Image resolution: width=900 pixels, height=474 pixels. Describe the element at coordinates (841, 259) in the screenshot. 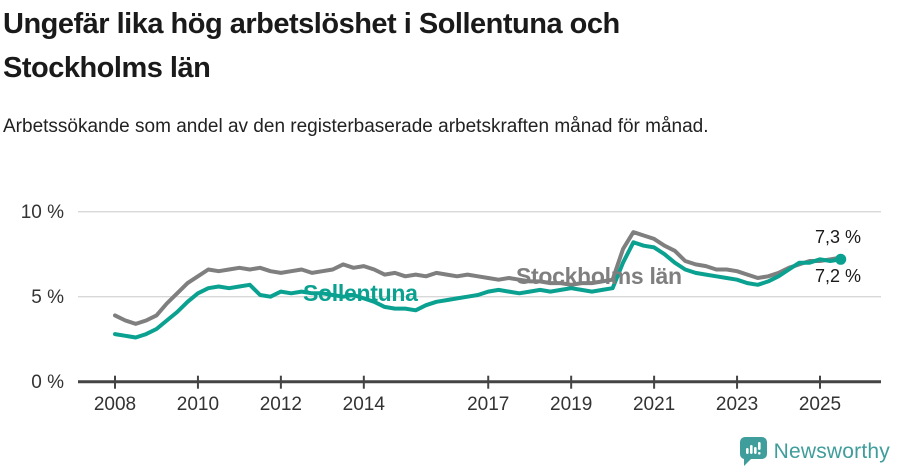

I see `latest-value-dot` at that location.